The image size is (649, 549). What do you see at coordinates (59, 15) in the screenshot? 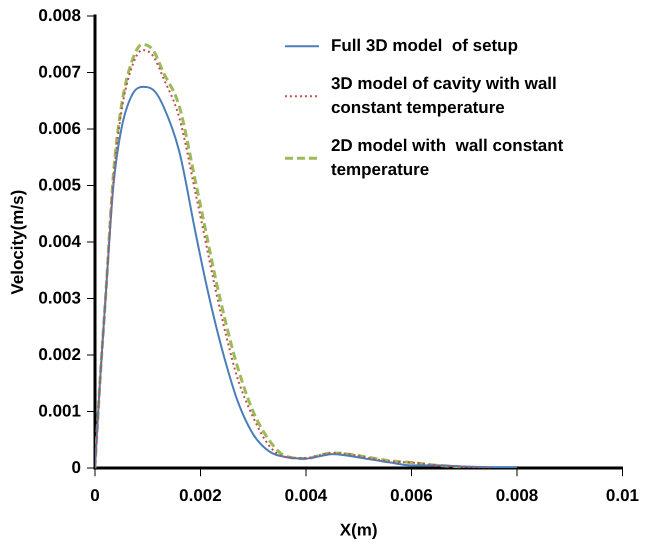
I see `y-tick-label: 0.008` at bounding box center [59, 15].